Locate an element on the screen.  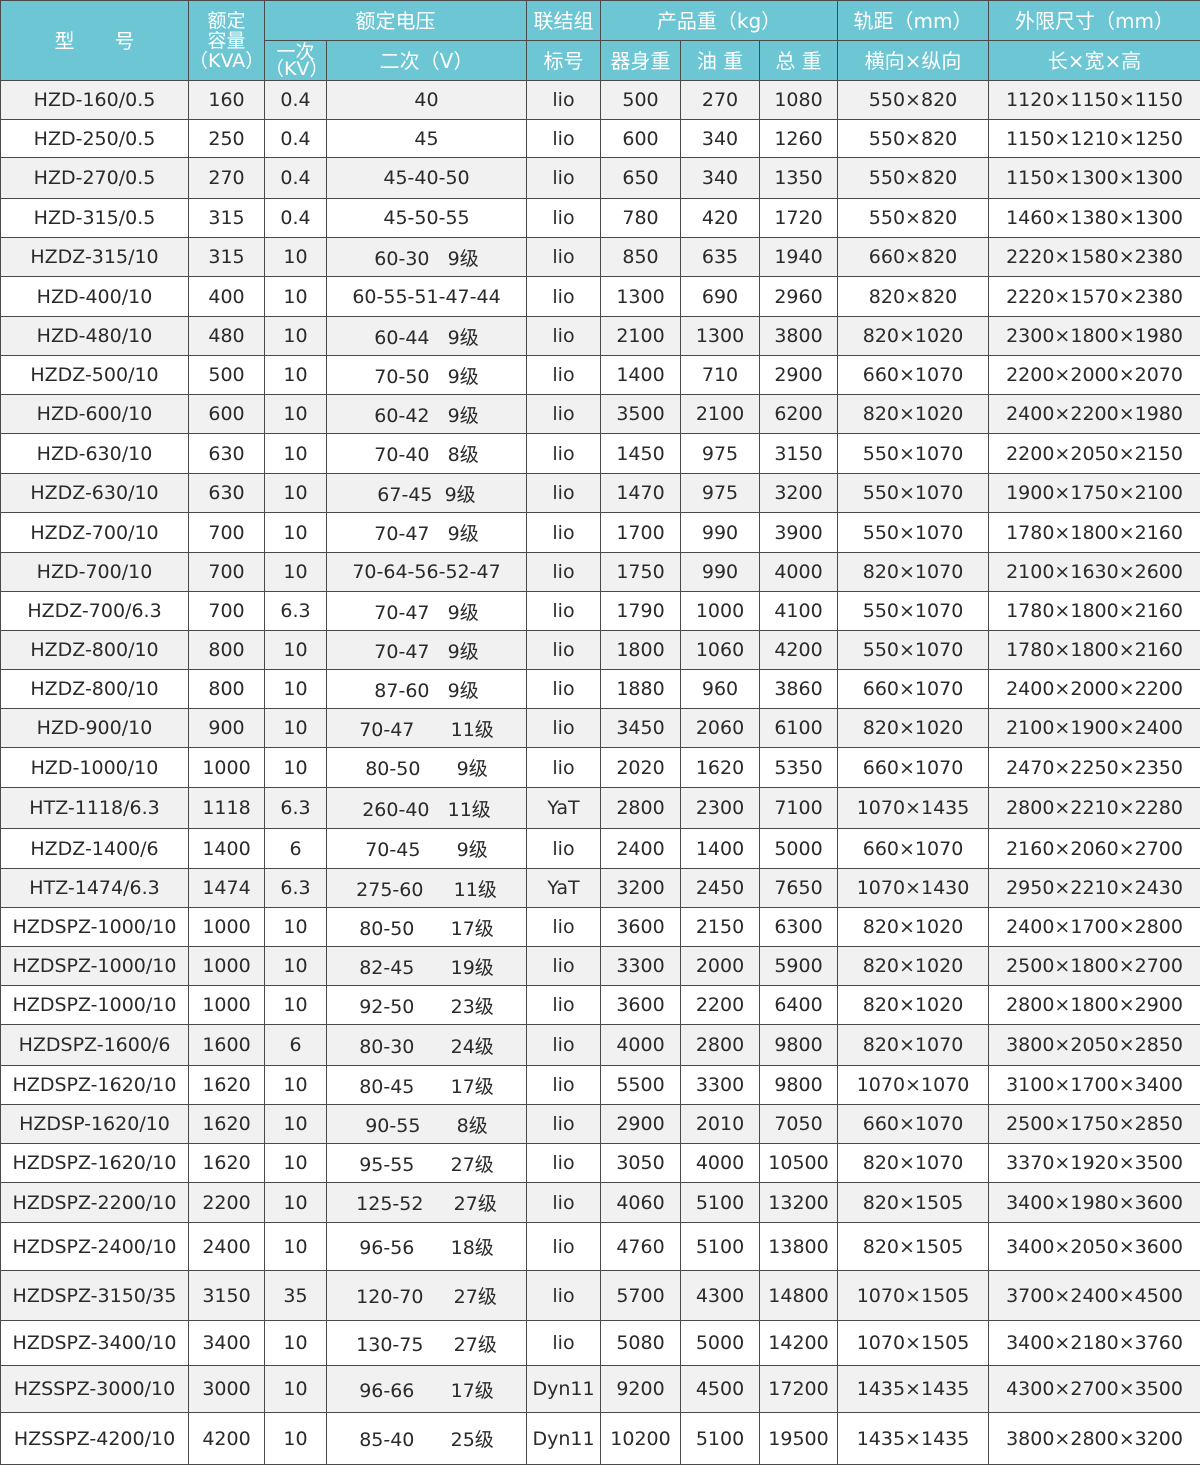
cell-dimensions: 2160×2060×2700 is located at coordinates (1094, 849).